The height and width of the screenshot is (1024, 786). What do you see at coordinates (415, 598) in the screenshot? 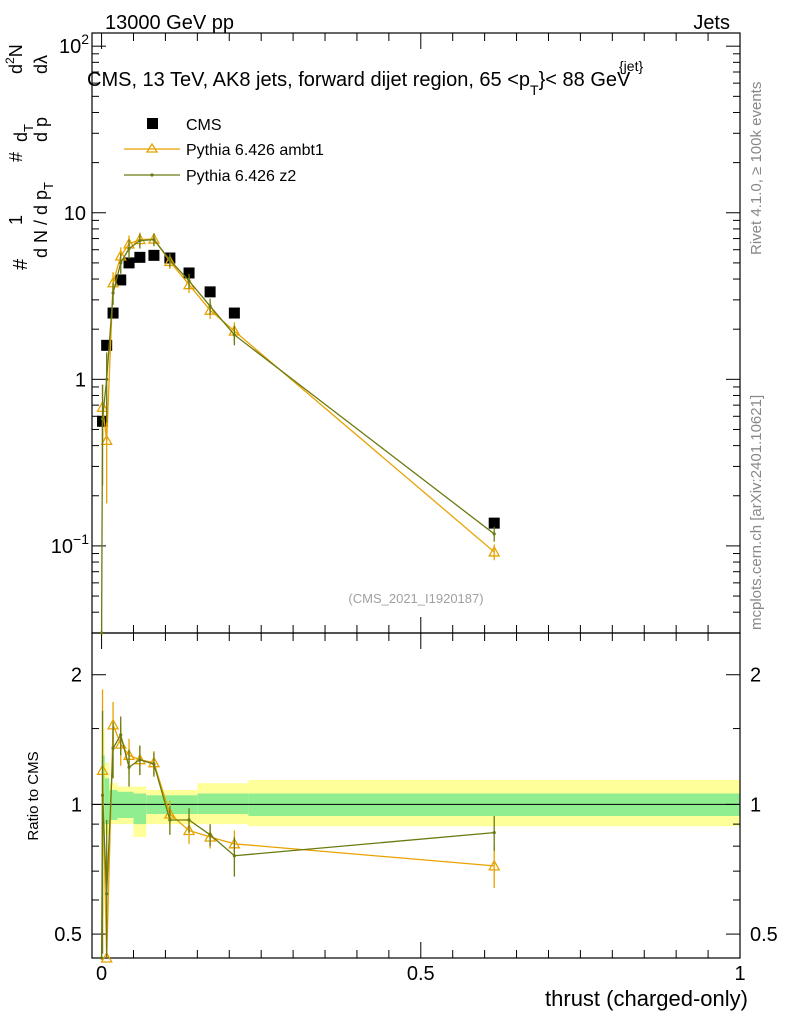
I see `analysis-watermark: (CMS_2021_I1920187)` at bounding box center [415, 598].